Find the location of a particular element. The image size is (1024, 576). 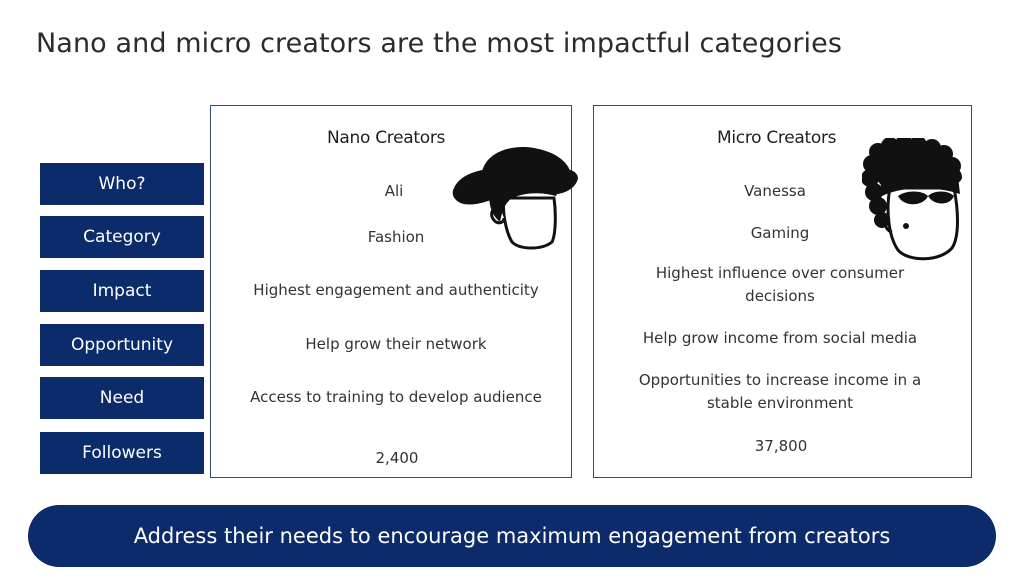

nano-opportunity: Help grow their network is located at coordinates (396, 344).